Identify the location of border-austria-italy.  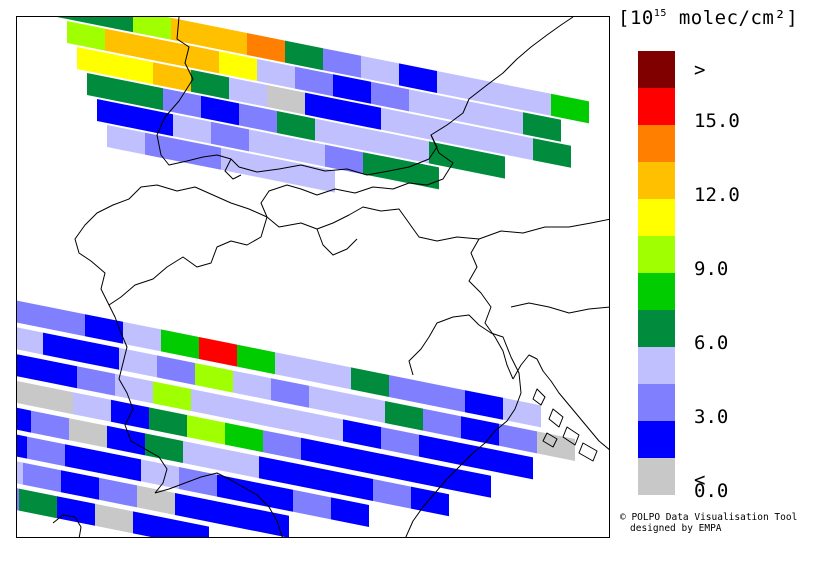
(437, 224).